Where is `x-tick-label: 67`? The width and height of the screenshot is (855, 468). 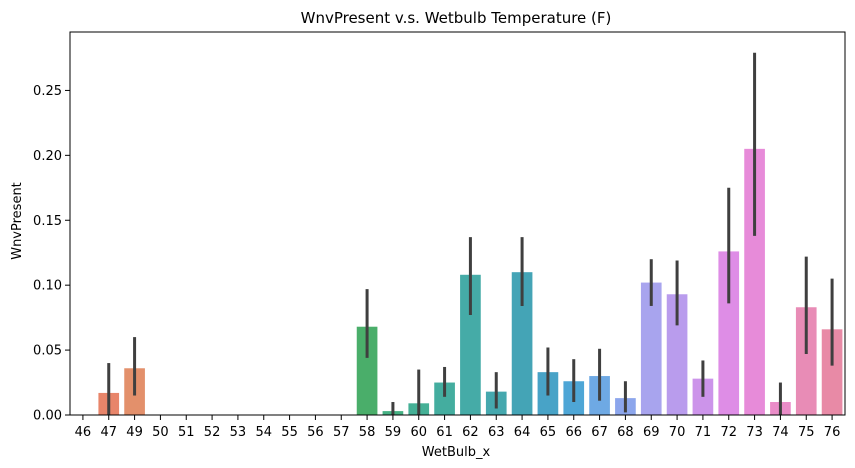 x-tick-label: 67 is located at coordinates (599, 432).